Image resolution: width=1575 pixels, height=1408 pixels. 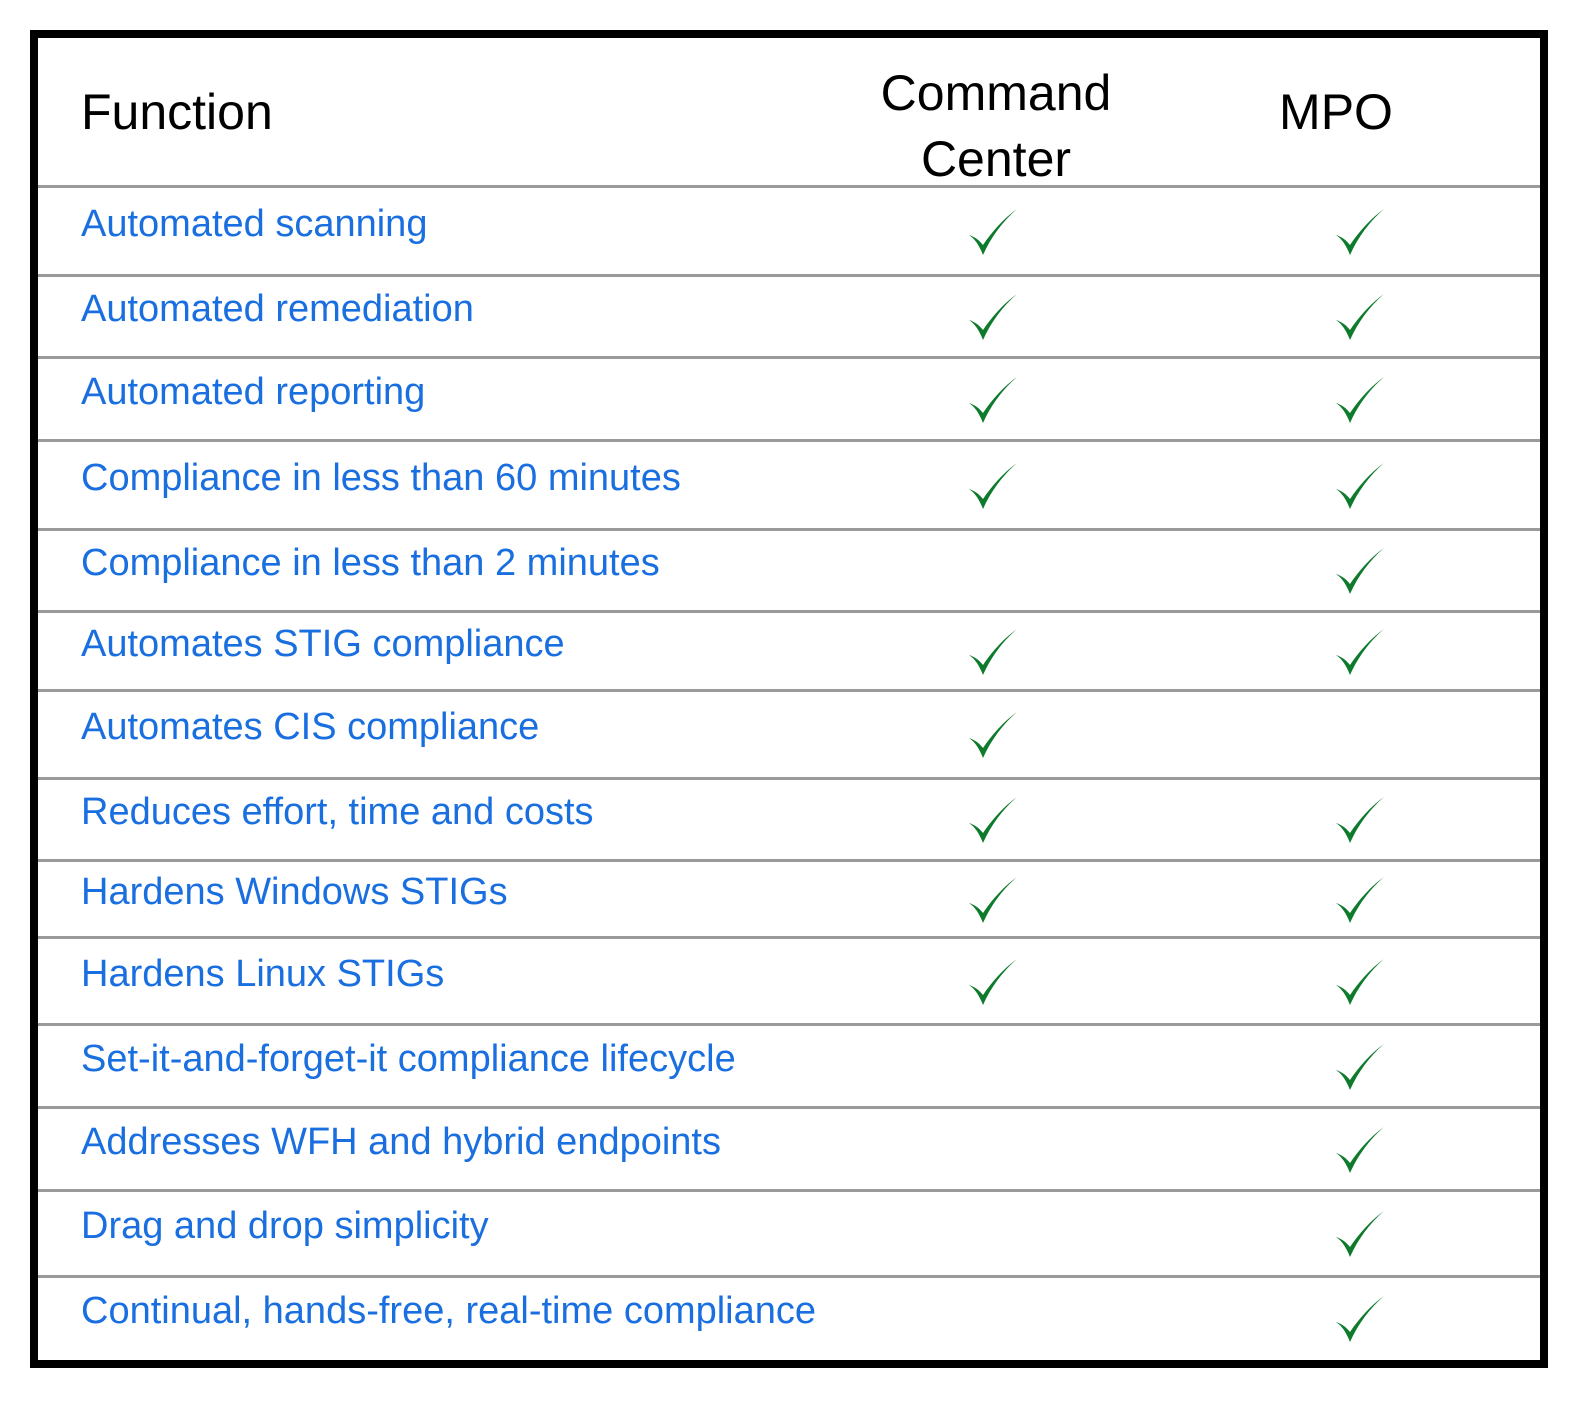 What do you see at coordinates (310, 727) in the screenshot?
I see `function-label: Automates CIS compliance` at bounding box center [310, 727].